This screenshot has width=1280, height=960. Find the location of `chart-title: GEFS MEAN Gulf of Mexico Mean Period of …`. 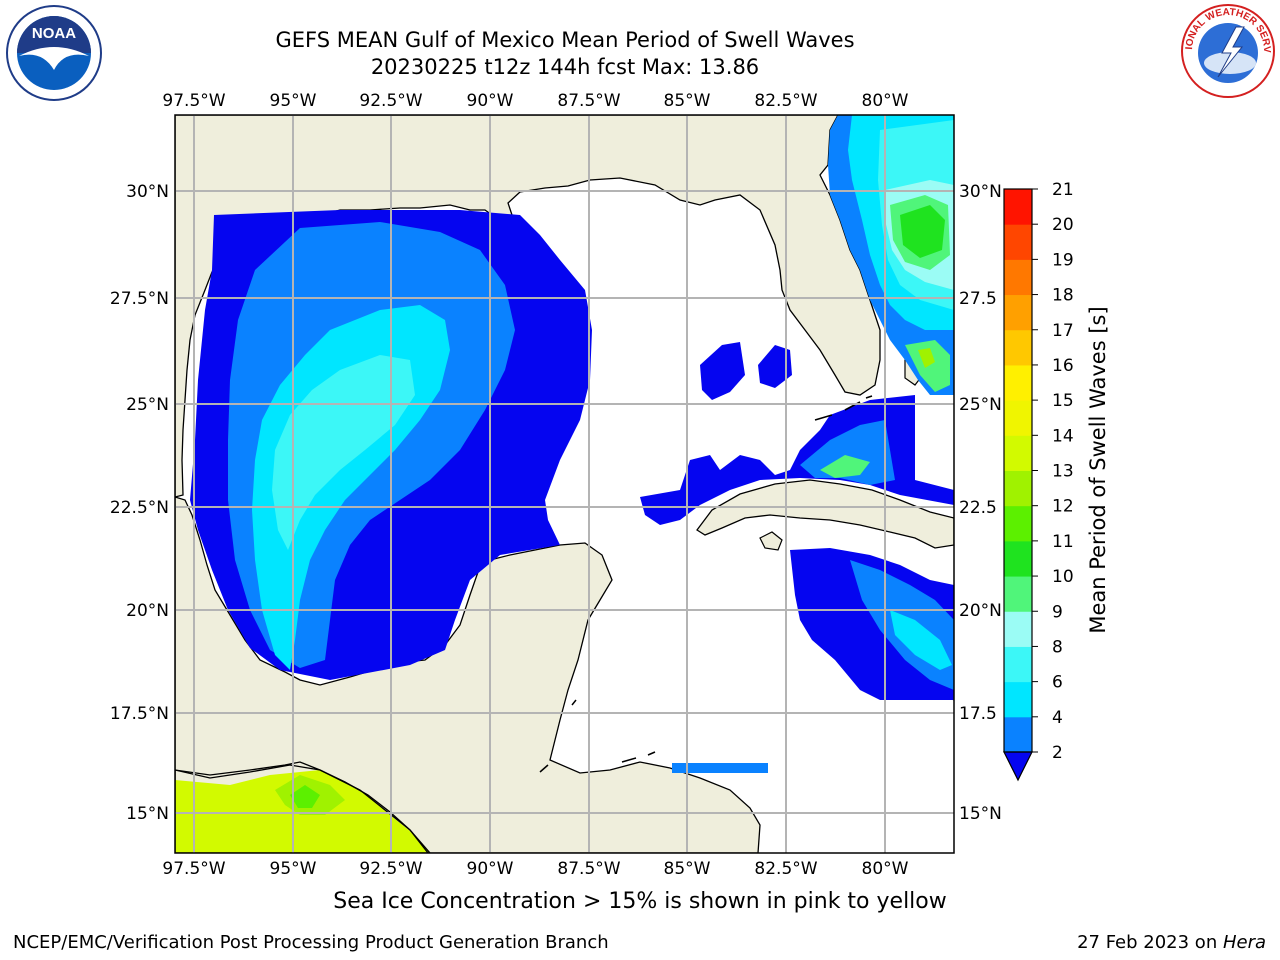

chart-title: GEFS MEAN Gulf of Mexico Mean Period of … is located at coordinates (565, 40).